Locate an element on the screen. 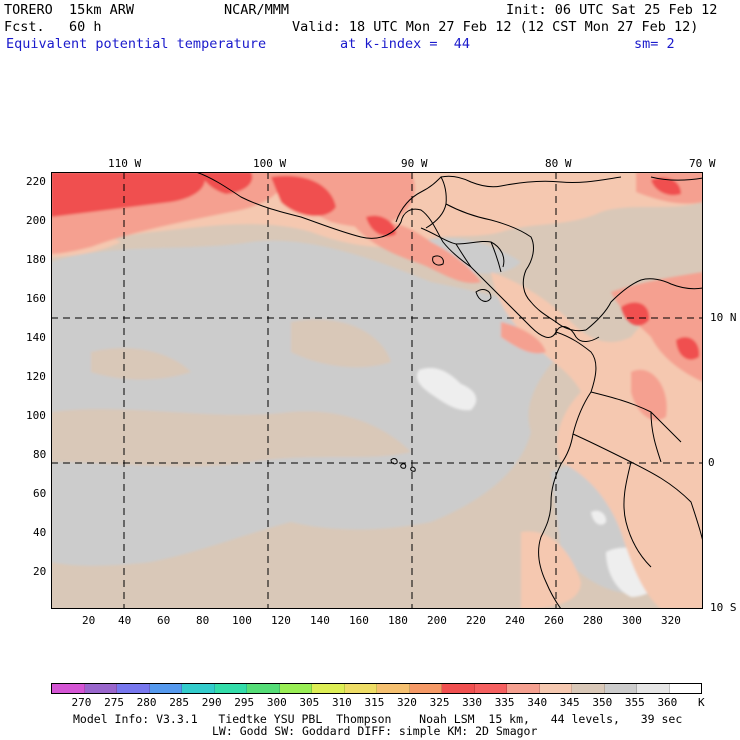 This screenshot has height=740, width=740. y-tick: 100 is located at coordinates (36, 415).